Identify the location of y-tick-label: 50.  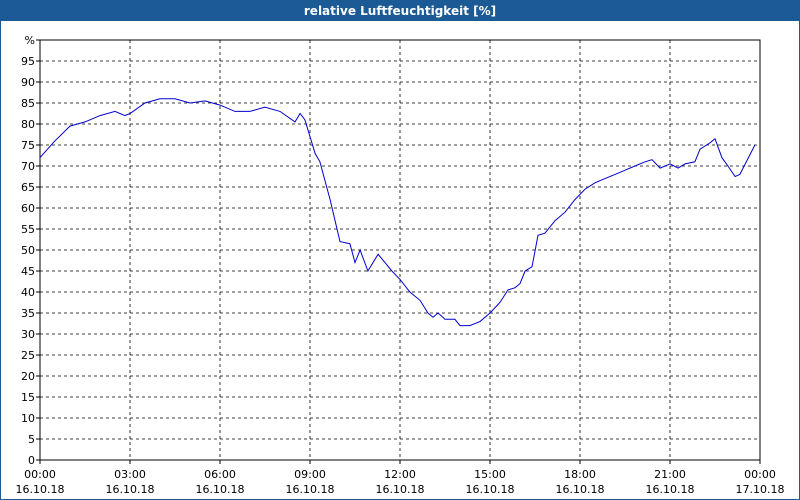
(28, 250).